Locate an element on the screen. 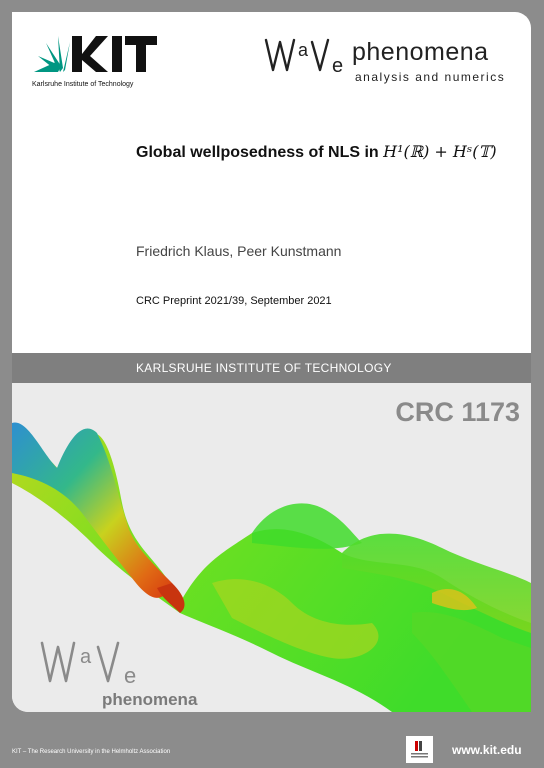 The image size is (544, 768). institute-band: KARLSRUHE INSTITUTE OF TECHNOLOGY is located at coordinates (271, 368).